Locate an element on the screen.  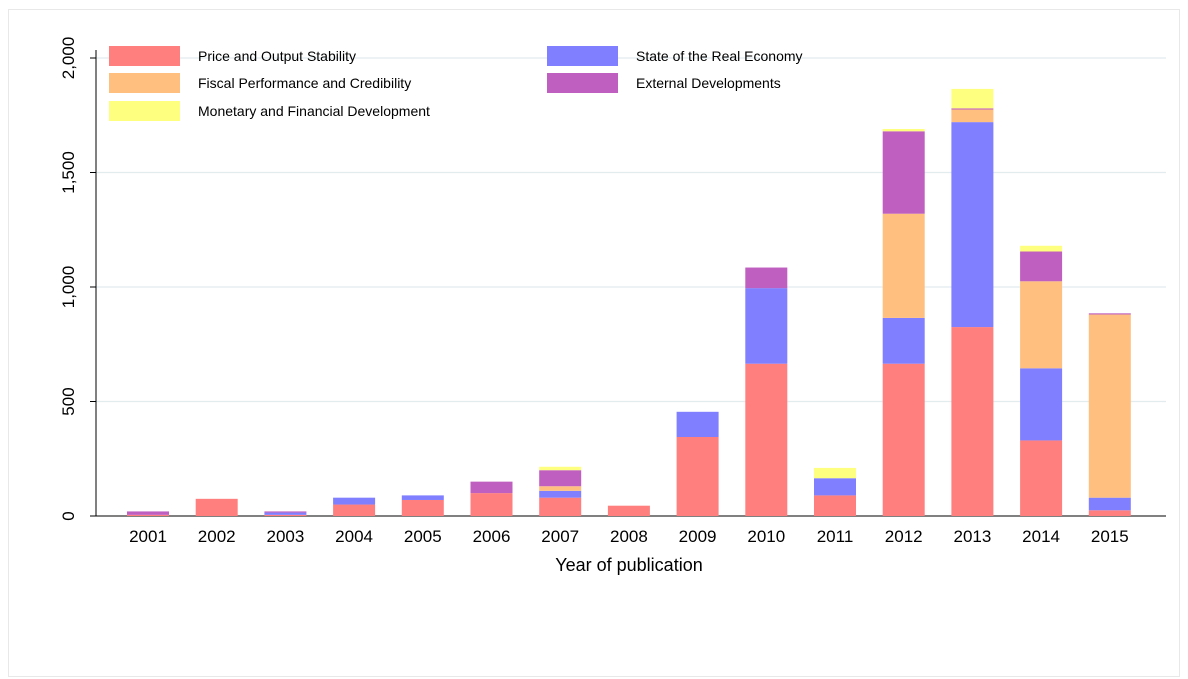
x-tick-label: 2001 is located at coordinates (148, 536).